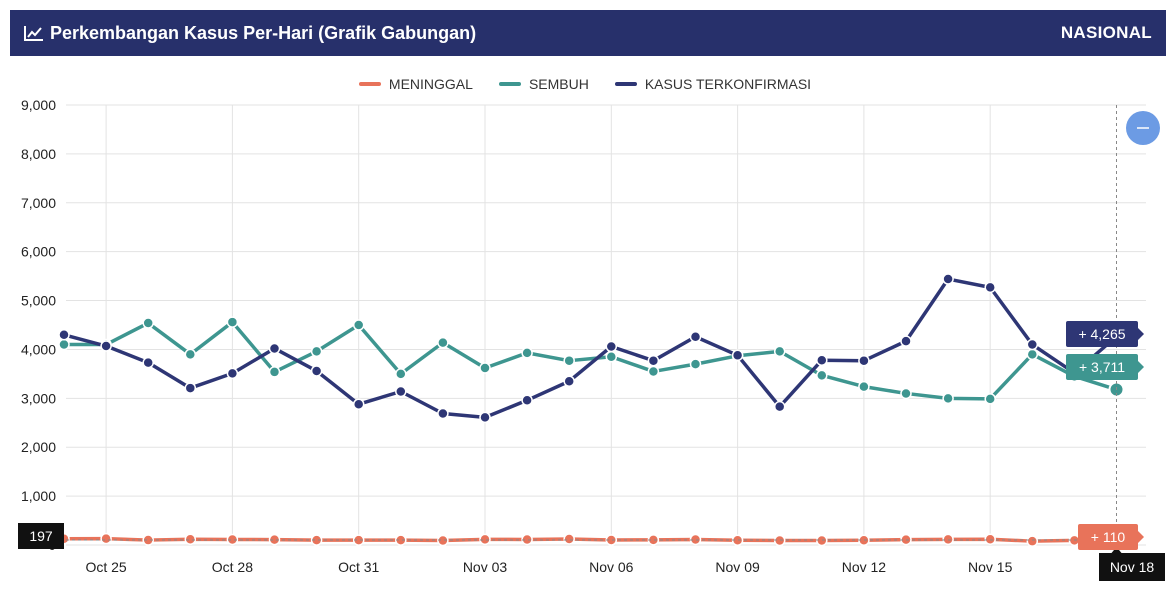  What do you see at coordinates (1143, 128) in the screenshot?
I see `zoom-out-button` at bounding box center [1143, 128].